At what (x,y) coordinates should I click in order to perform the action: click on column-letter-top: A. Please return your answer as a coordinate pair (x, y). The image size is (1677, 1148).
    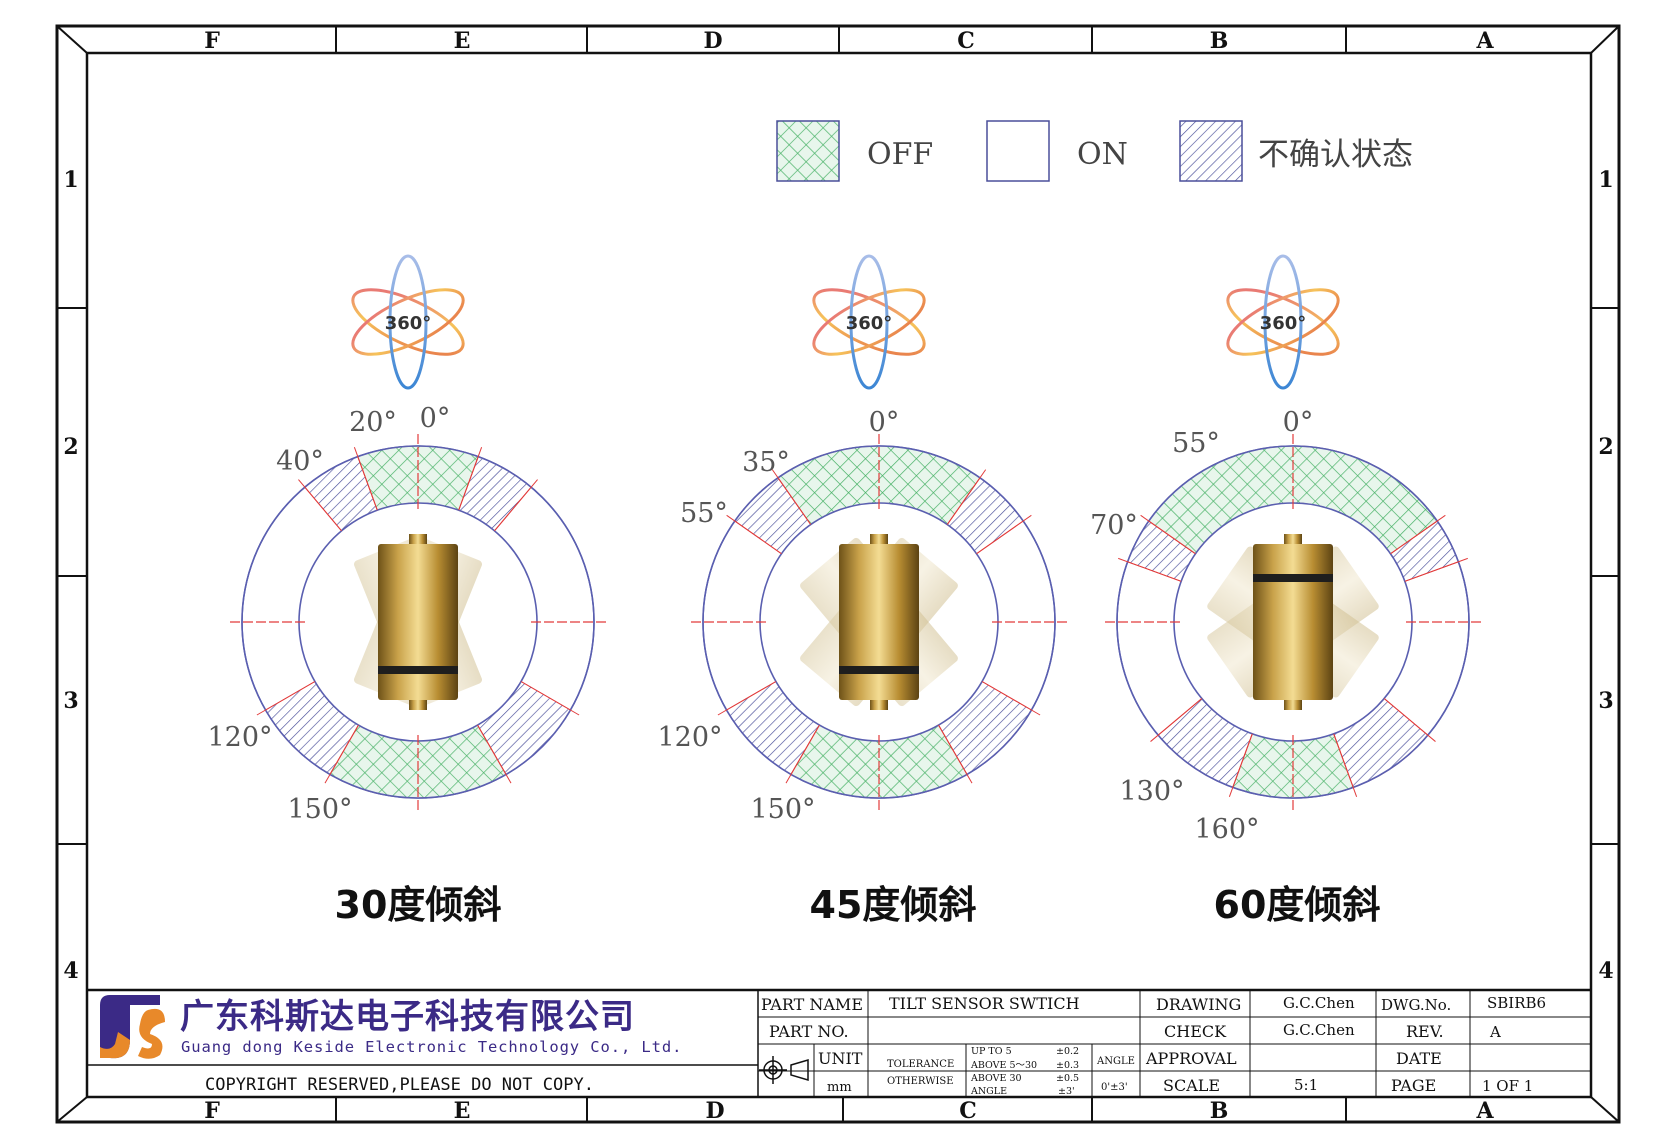
    Looking at the image, I should click on (1484, 41).